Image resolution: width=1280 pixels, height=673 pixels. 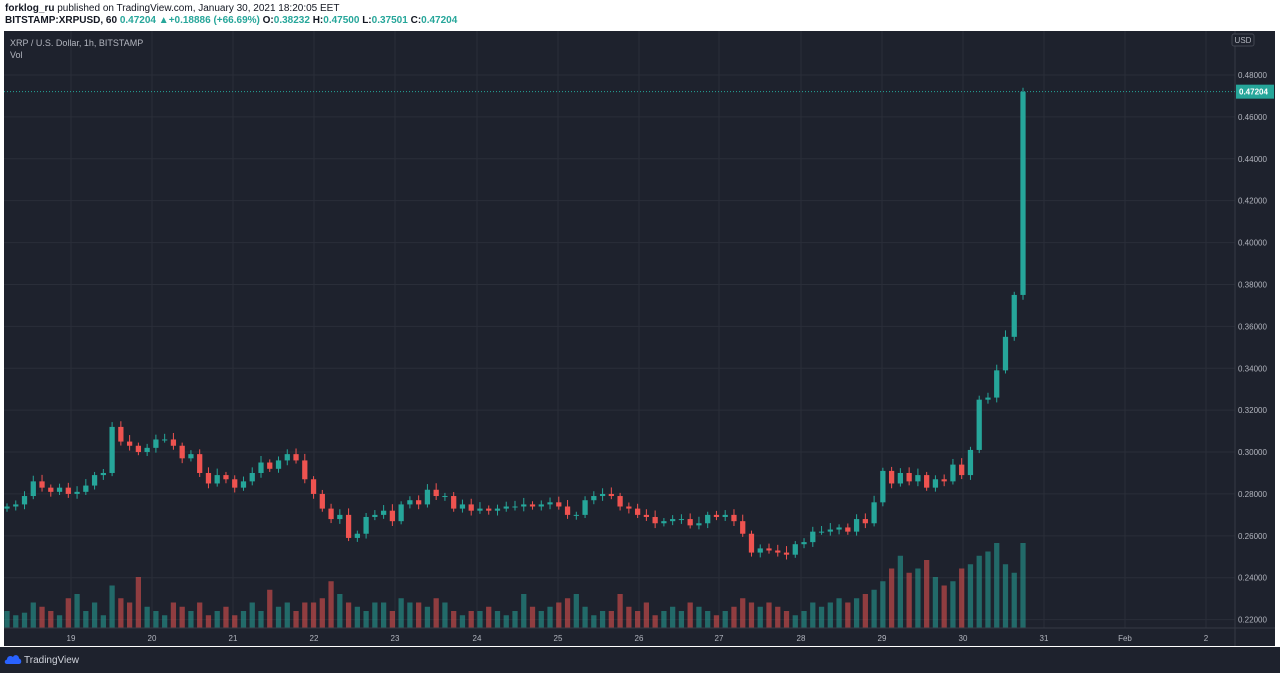 What do you see at coordinates (639, 635) in the screenshot?
I see `time-axis: 19 20 21 22 23 24 25 26 27 28 29 30 31 Feb 2` at bounding box center [639, 635].